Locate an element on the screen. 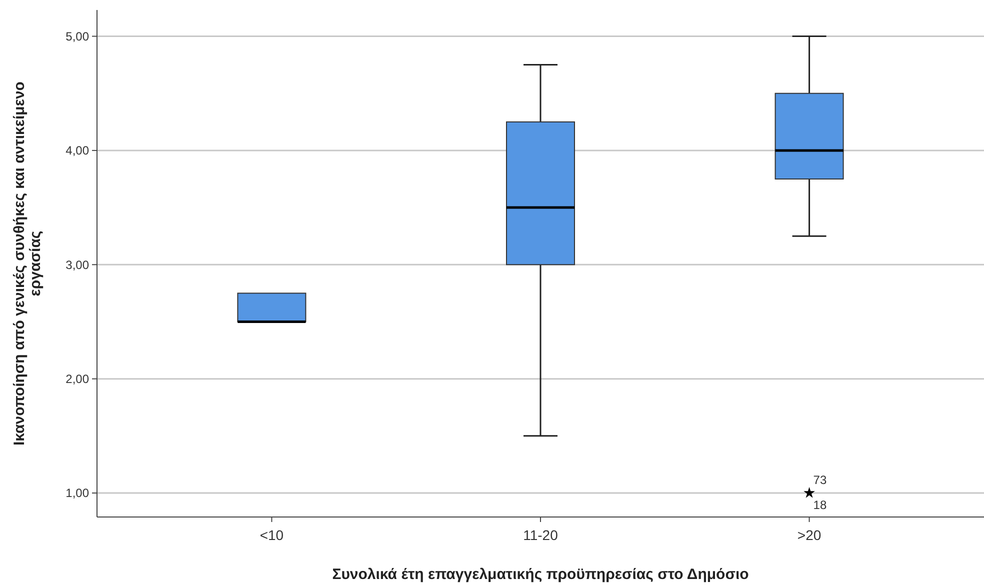  annotation: 73 is located at coordinates (820, 480).